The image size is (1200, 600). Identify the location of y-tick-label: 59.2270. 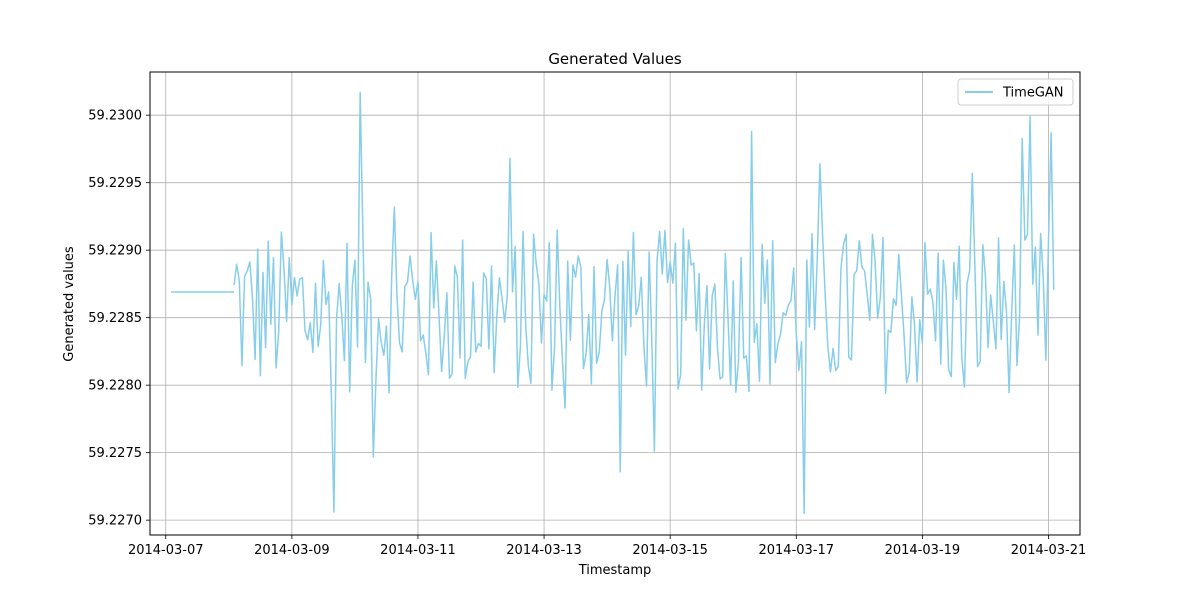
(115, 521).